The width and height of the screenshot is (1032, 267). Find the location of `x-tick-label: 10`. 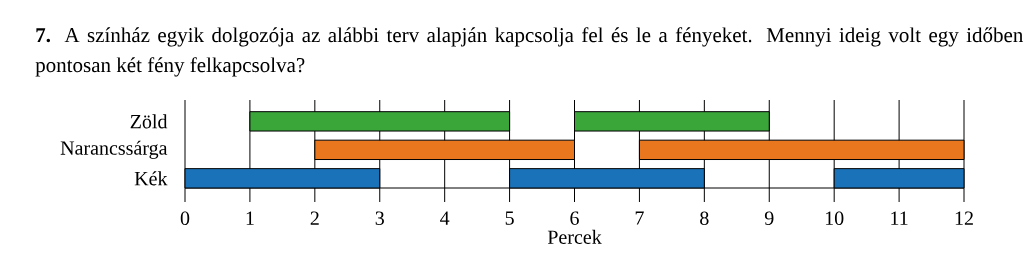

x-tick-label: 10 is located at coordinates (834, 218).